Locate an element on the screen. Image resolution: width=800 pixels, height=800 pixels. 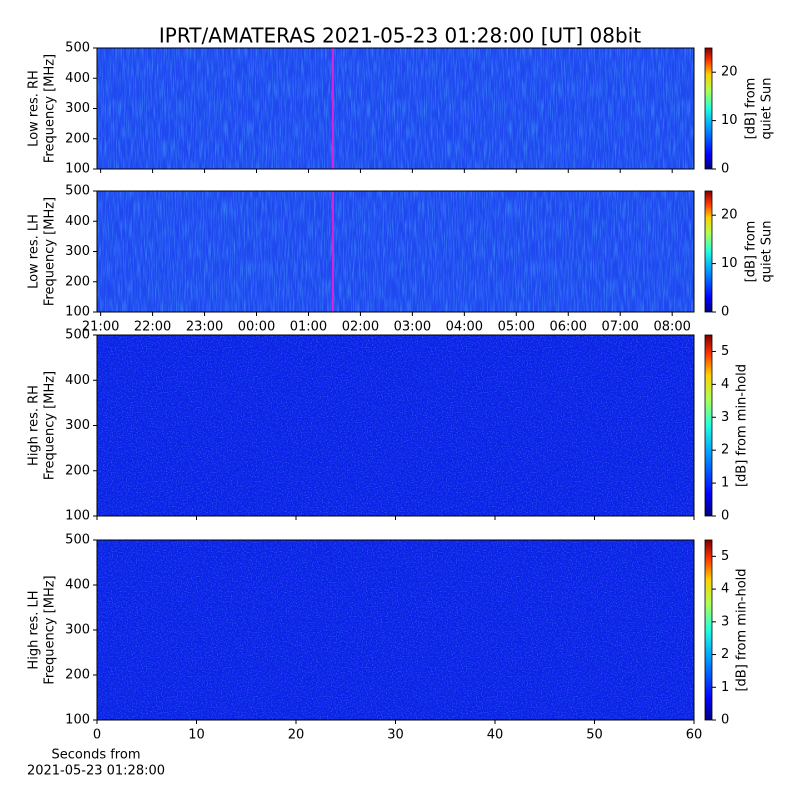
y-axis-label: Low res. RH is located at coordinates (34, 108).